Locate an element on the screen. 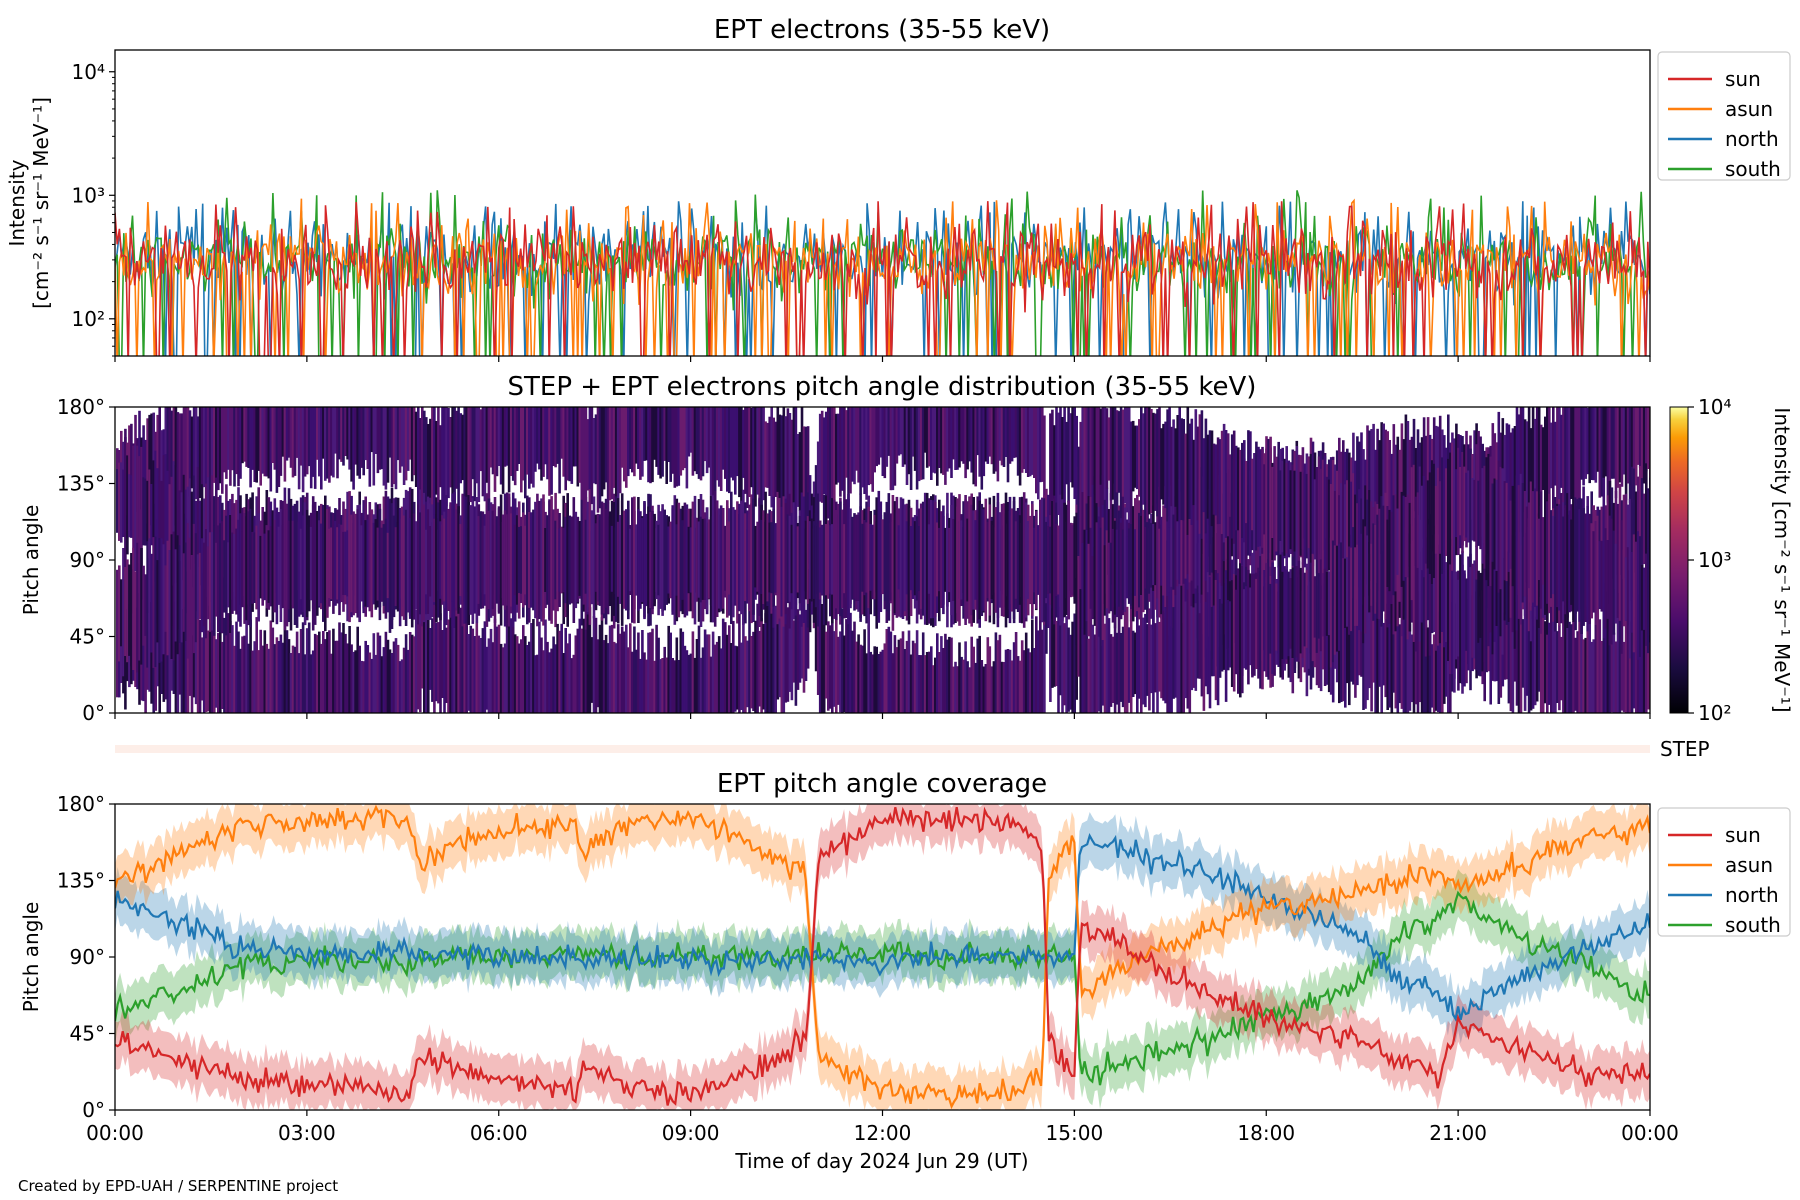  panel-a-ylabel-line1: Intensity is located at coordinates (17, 202).